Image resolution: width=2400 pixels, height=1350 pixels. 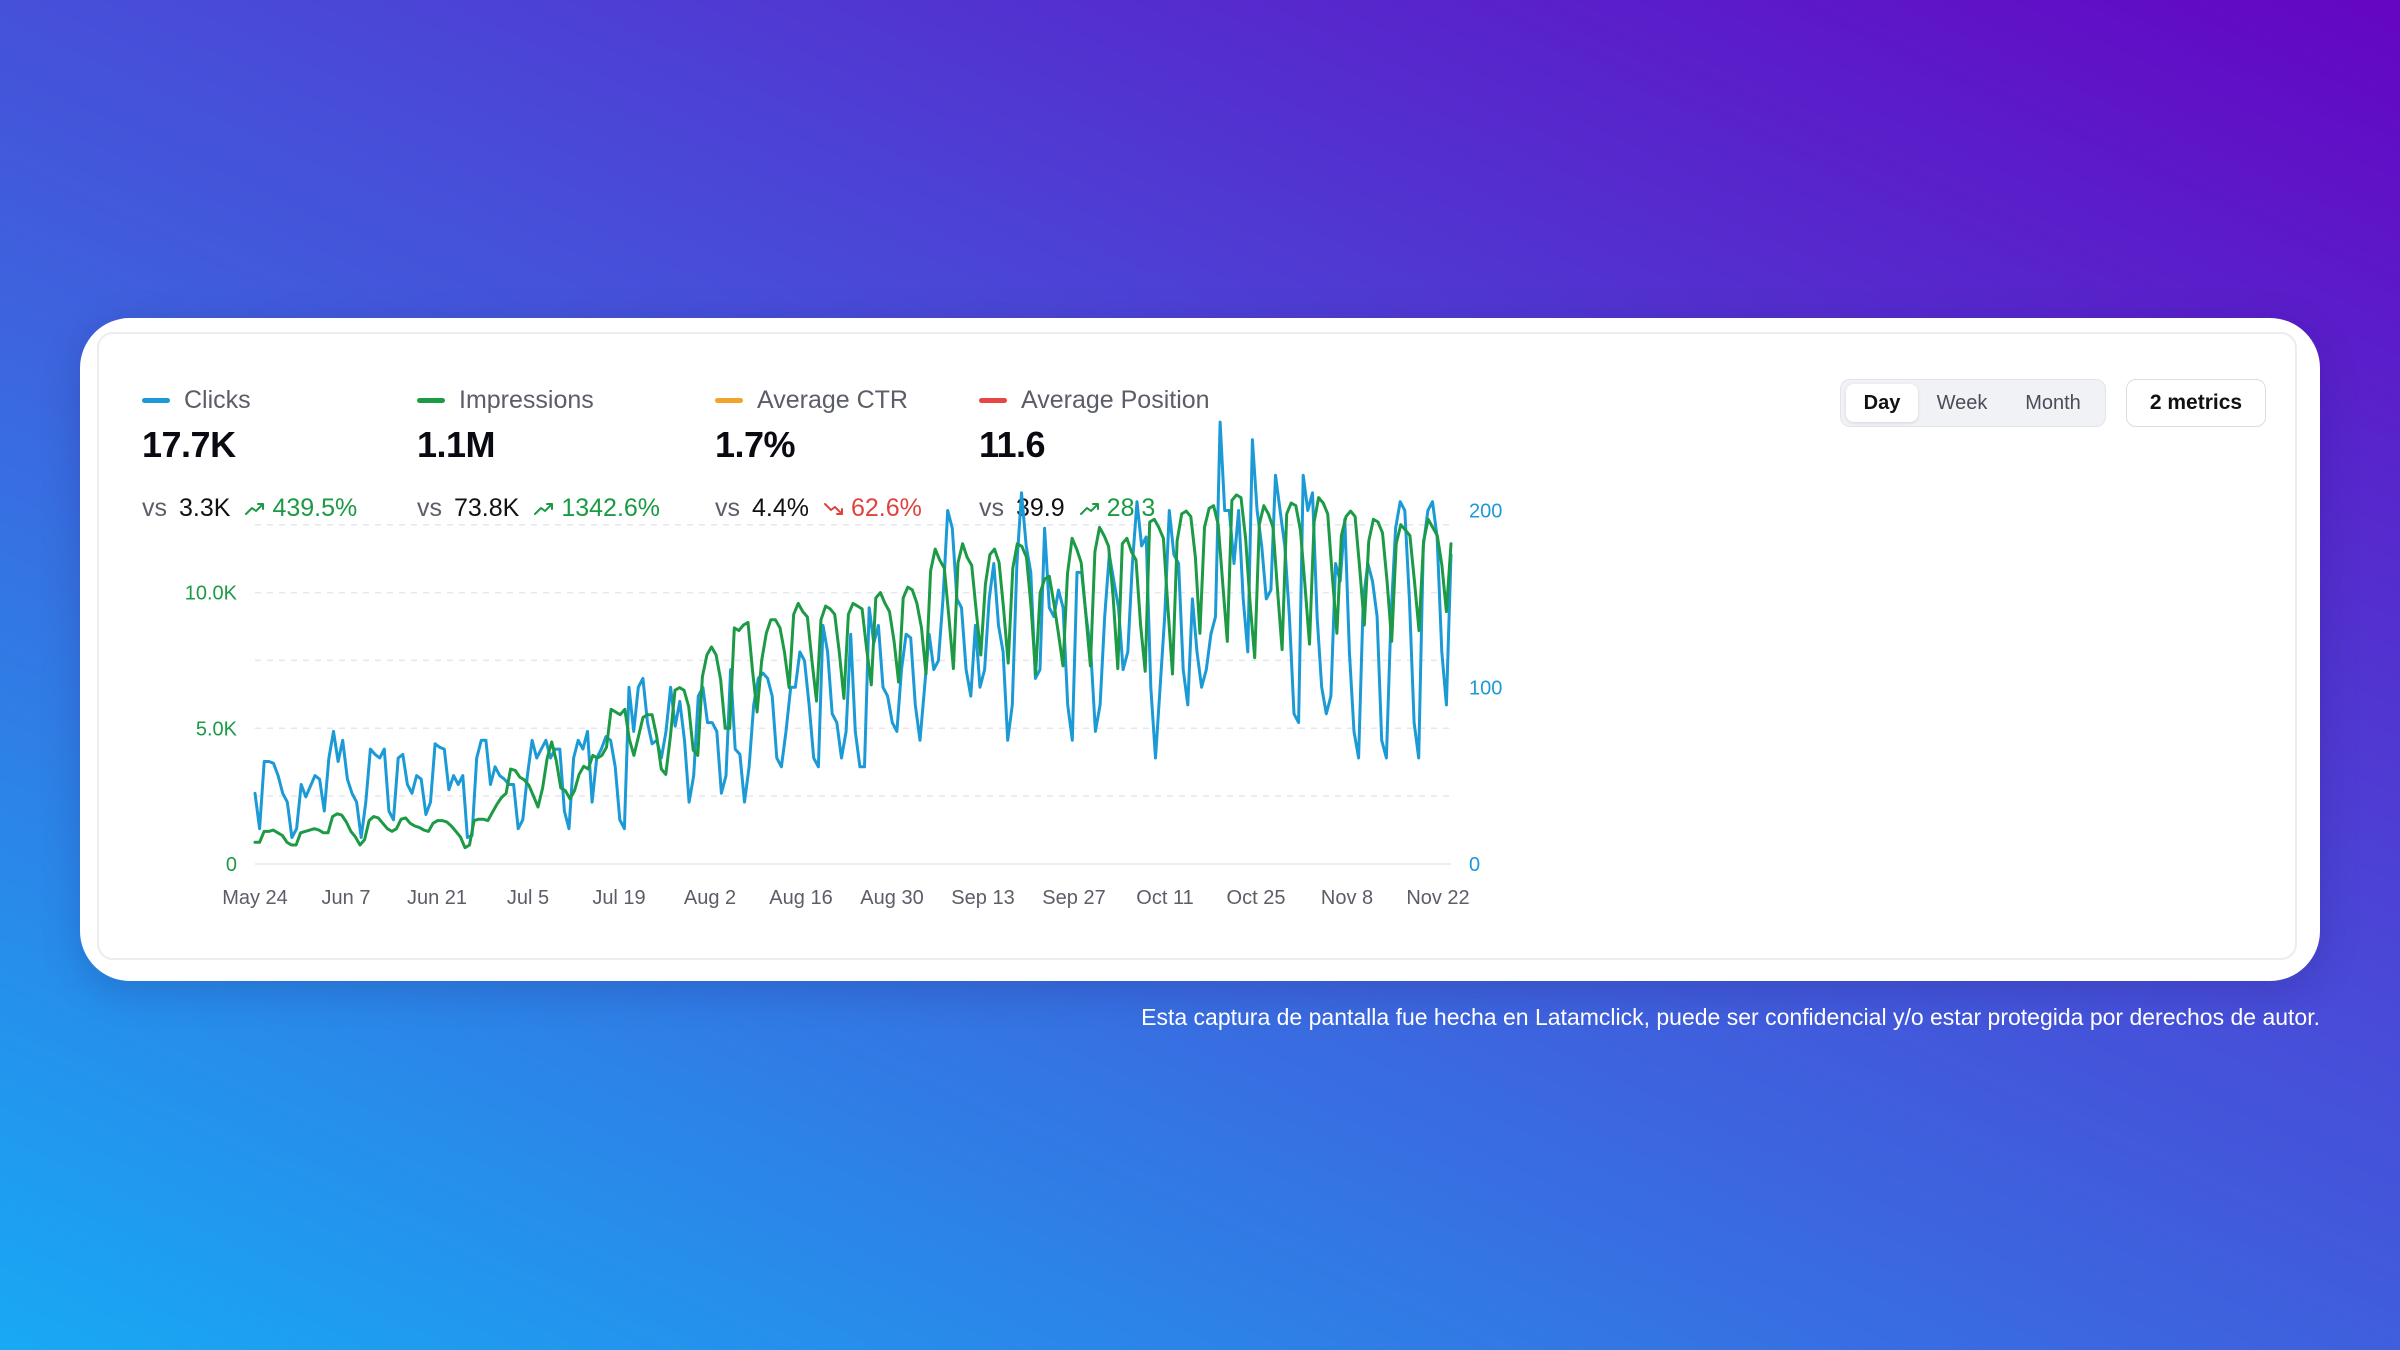 What do you see at coordinates (1882, 403) in the screenshot?
I see `period-day-button: Day` at bounding box center [1882, 403].